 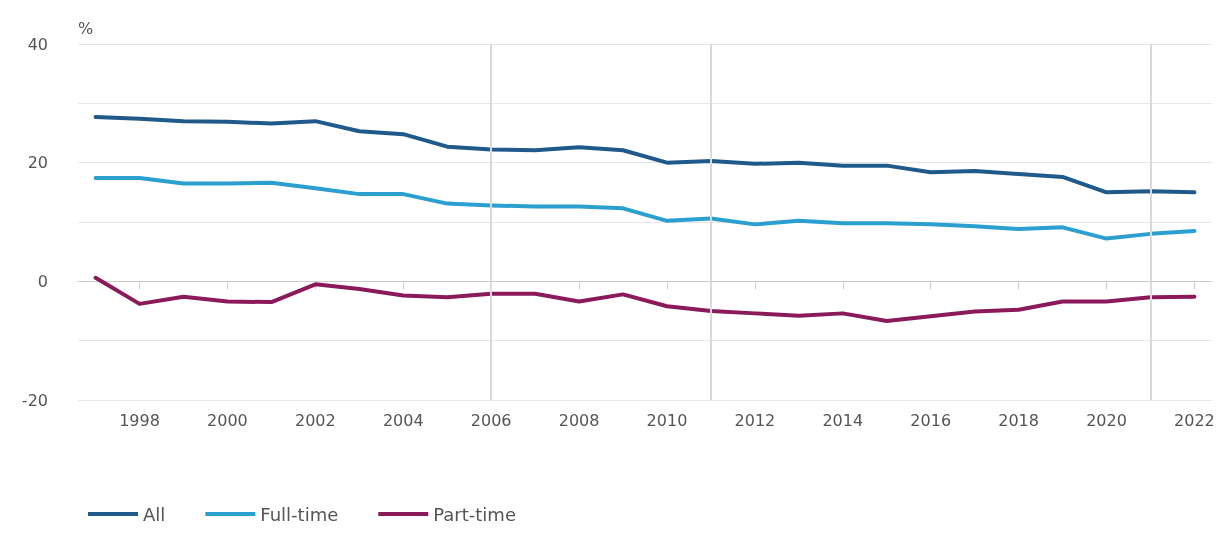 What do you see at coordinates (579, 420) in the screenshot?
I see `x-tick-label: 2008` at bounding box center [579, 420].